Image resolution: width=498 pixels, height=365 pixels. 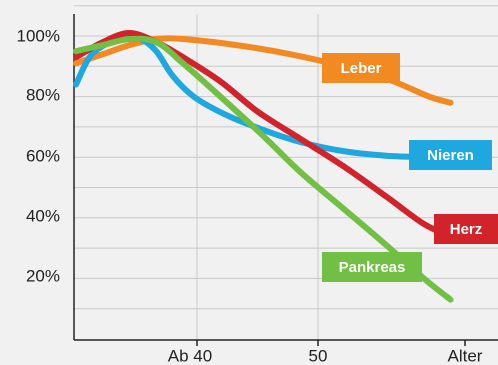 I want to click on series-label-herz: Herz, so click(x=466, y=229).